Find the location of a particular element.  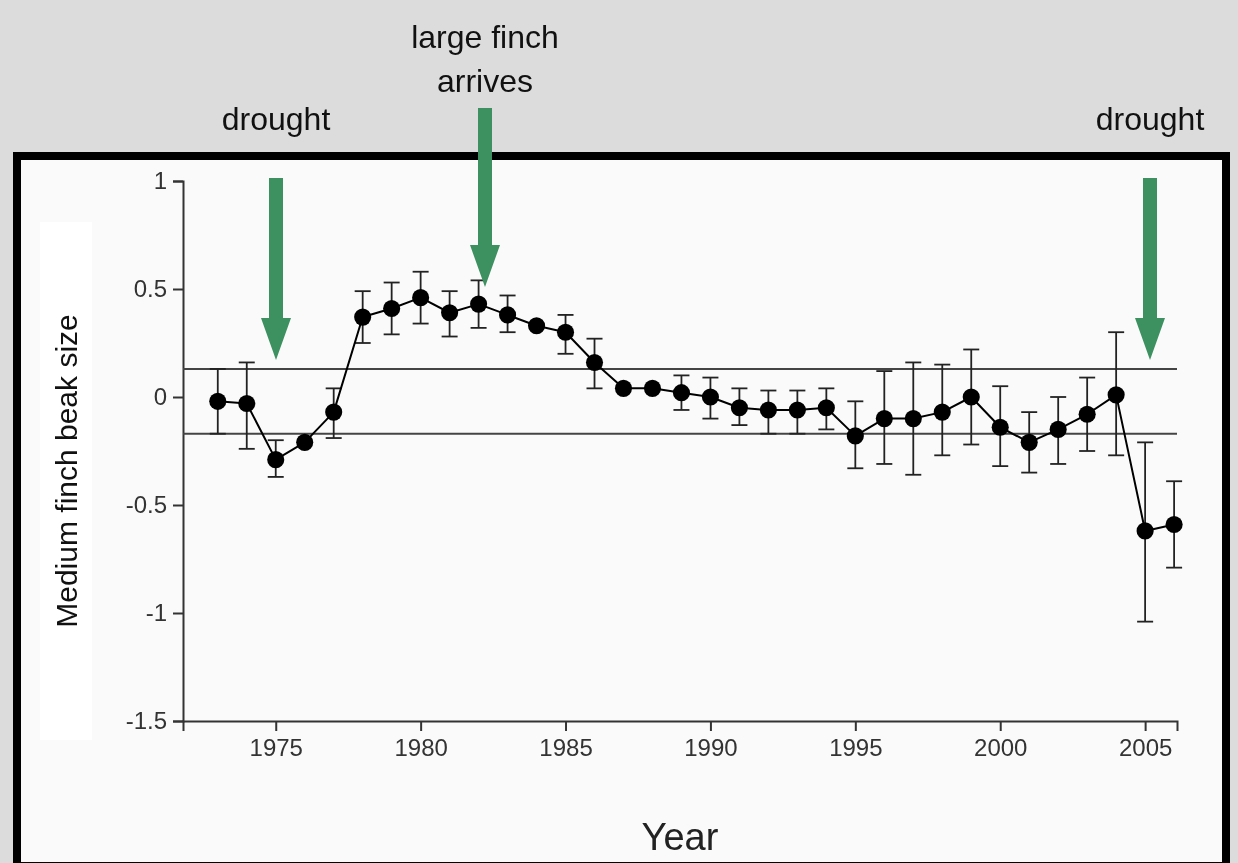

x-tick-label: 2000 is located at coordinates (1001, 748).